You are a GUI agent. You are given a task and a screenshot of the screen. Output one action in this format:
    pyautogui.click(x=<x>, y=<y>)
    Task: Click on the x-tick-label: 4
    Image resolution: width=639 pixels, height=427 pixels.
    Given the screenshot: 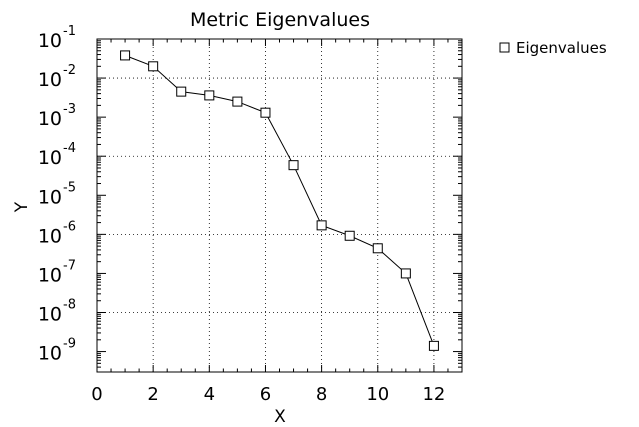 What is the action you would take?
    pyautogui.click(x=209, y=394)
    